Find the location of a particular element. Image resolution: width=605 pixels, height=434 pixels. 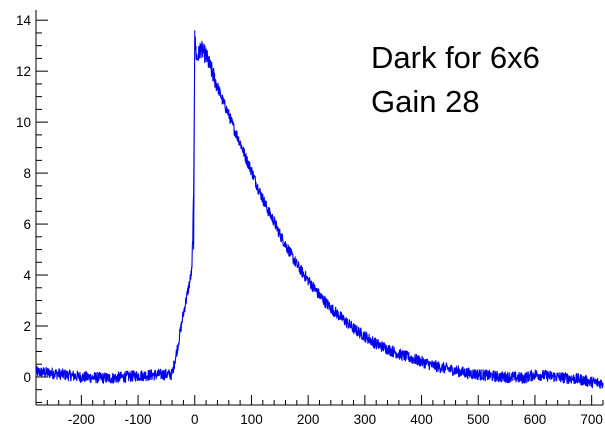

y-tick-label: 8 is located at coordinates (27, 173).